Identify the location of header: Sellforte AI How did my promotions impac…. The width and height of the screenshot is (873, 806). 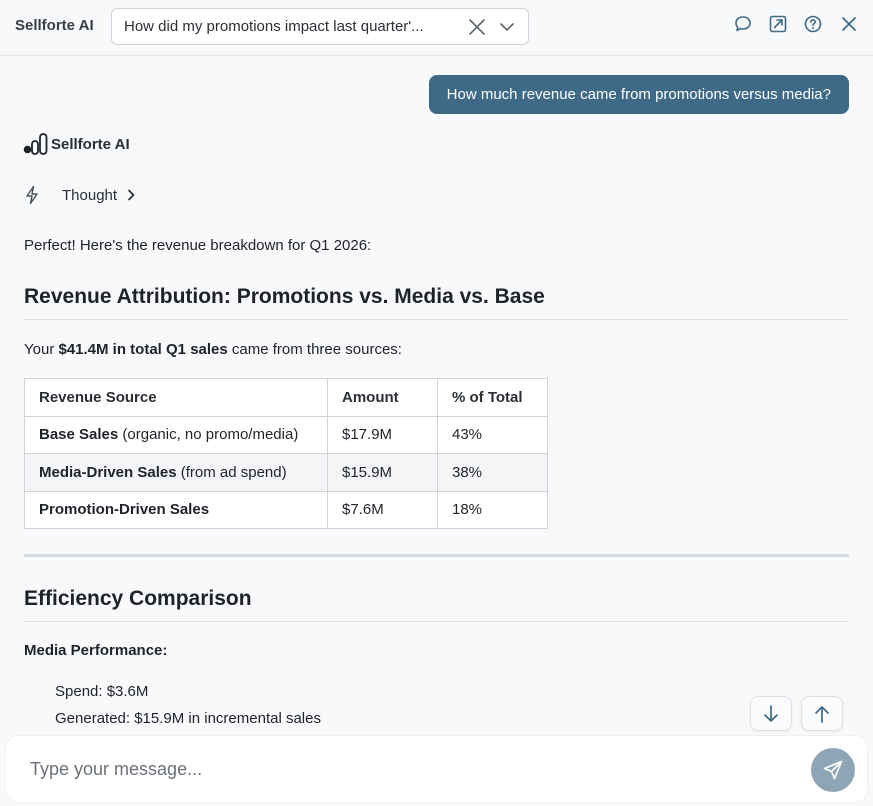
(436, 28).